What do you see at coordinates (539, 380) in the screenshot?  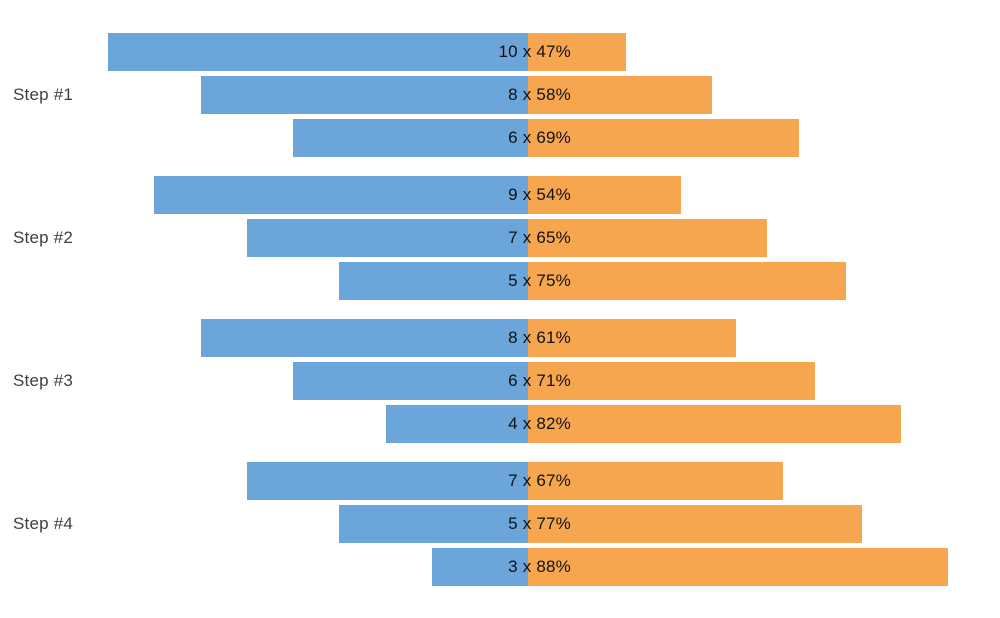 I see `bar-label: 6 x 71%` at bounding box center [539, 380].